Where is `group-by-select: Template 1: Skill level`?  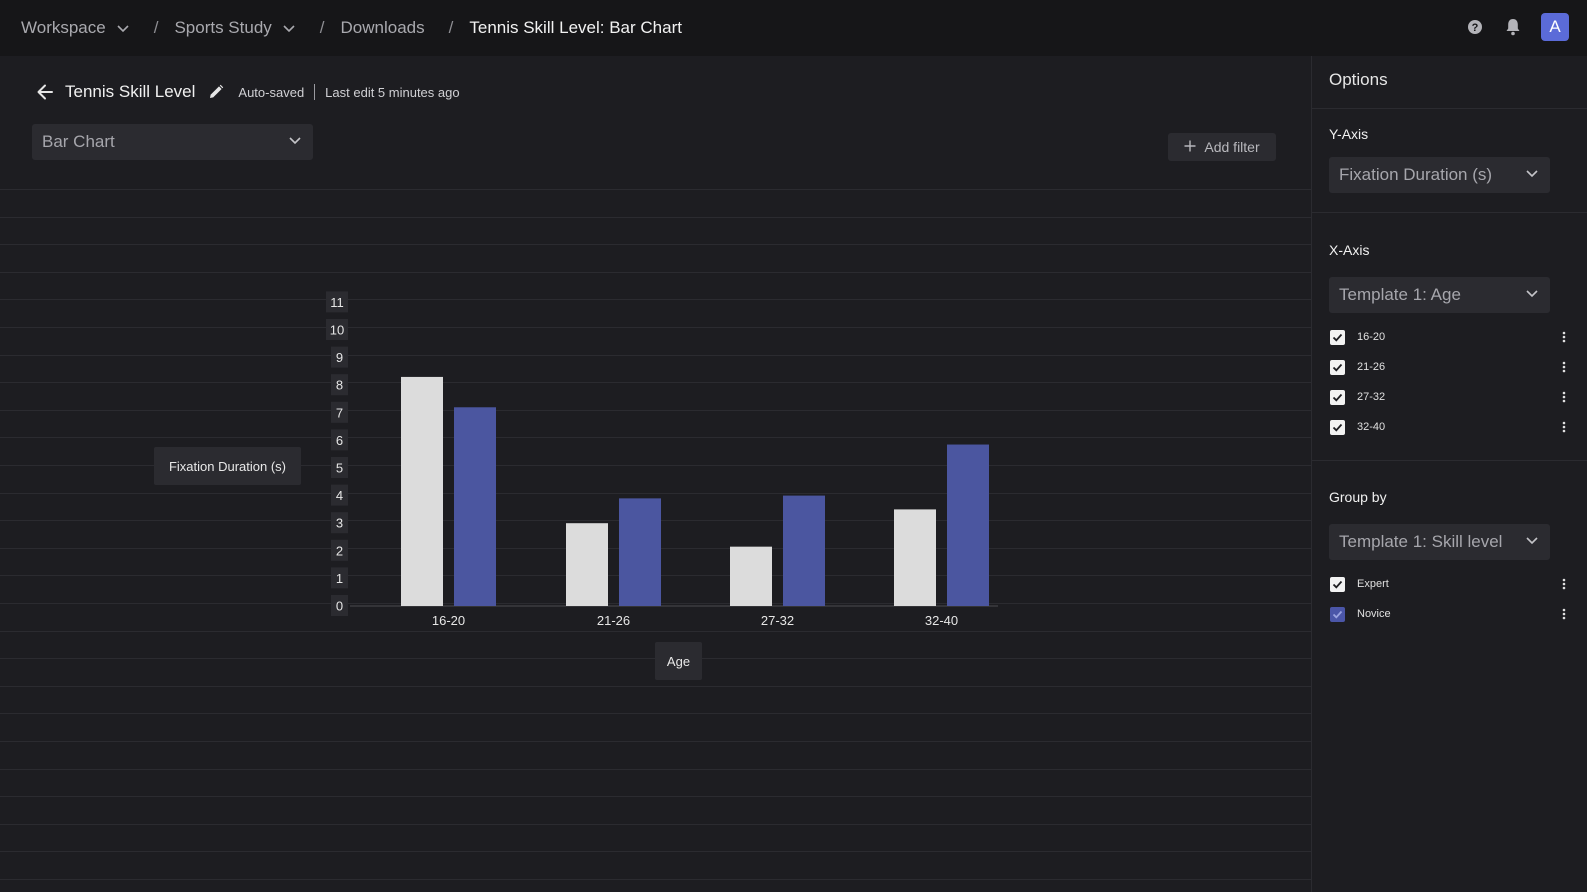 group-by-select: Template 1: Skill level is located at coordinates (1439, 542).